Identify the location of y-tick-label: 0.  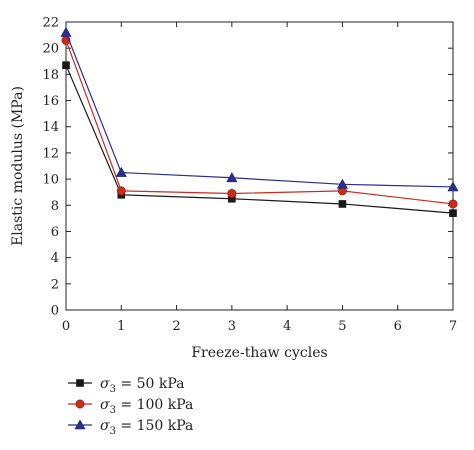
(55, 311).